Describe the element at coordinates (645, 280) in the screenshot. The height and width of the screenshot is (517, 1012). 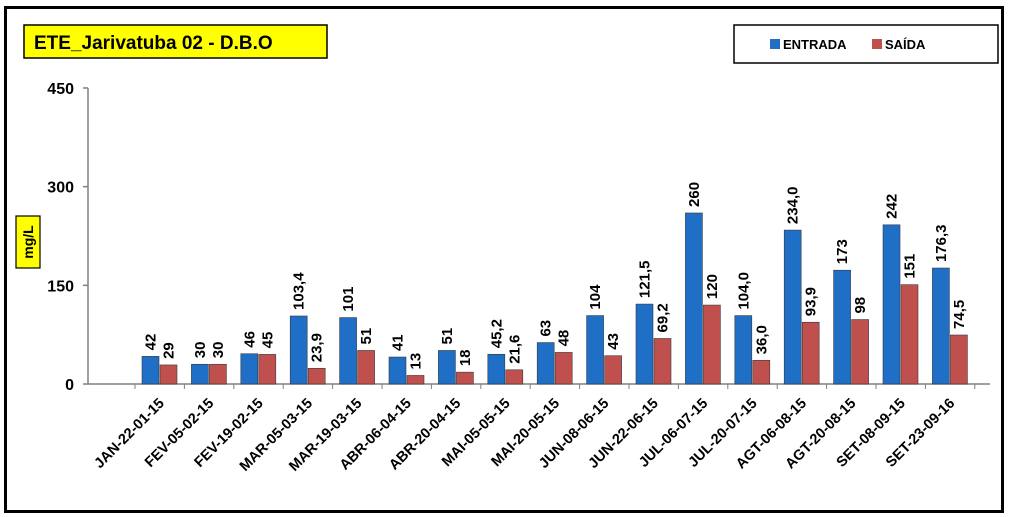
I see `data-label-entrada: 121,5` at that location.